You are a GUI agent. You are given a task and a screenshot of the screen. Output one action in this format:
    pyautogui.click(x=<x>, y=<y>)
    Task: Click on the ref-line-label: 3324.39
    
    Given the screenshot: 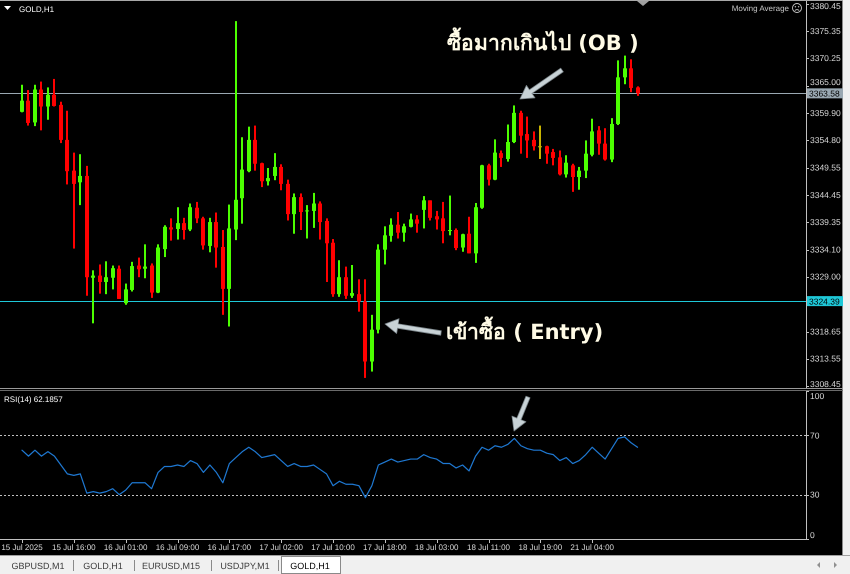 What is the action you would take?
    pyautogui.click(x=824, y=301)
    